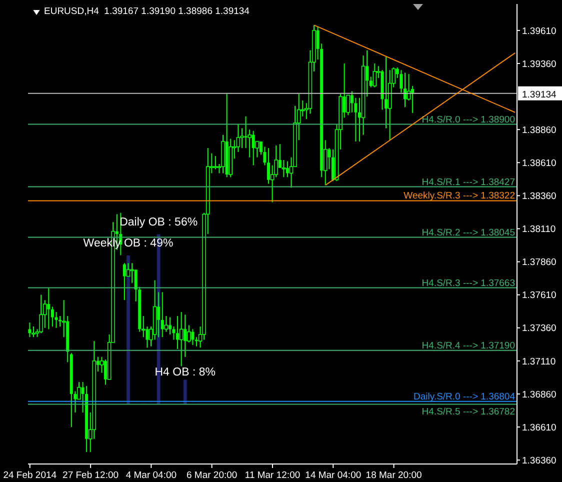  I want to click on ref-line-label: H4.S/R.1 ---> 1.38427, so click(468, 182).